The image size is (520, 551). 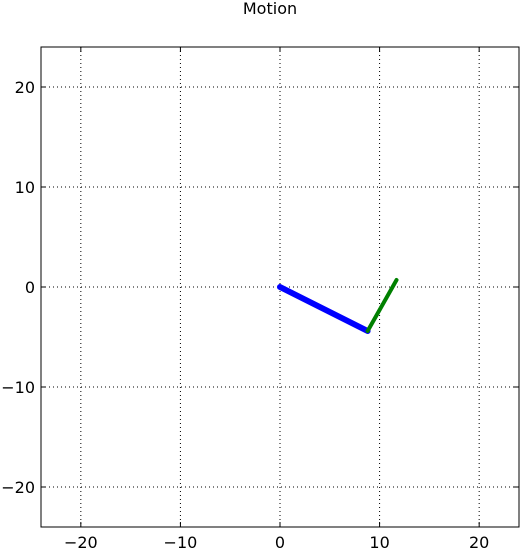 I want to click on y-tick-label: 20, so click(x=25, y=87).